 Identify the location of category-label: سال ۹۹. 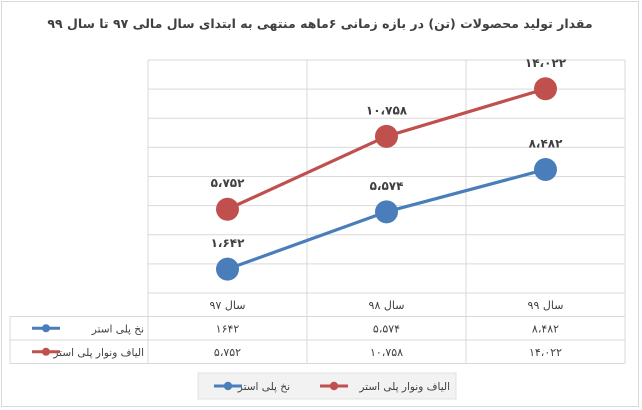
(546, 305).